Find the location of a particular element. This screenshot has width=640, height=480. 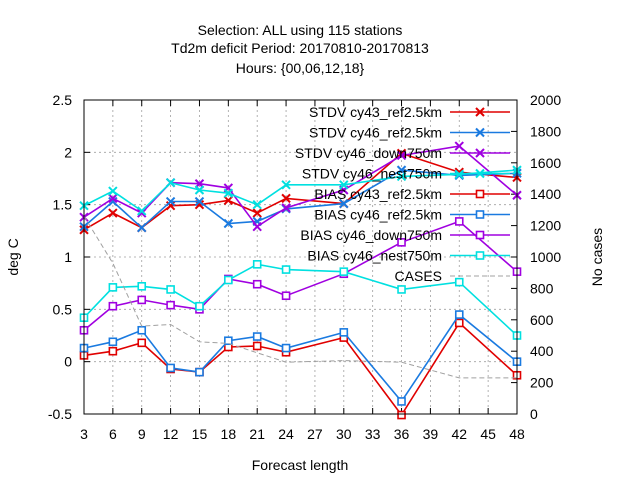

legend-label: STDV cy43_ref2.5km is located at coordinates (375, 112).